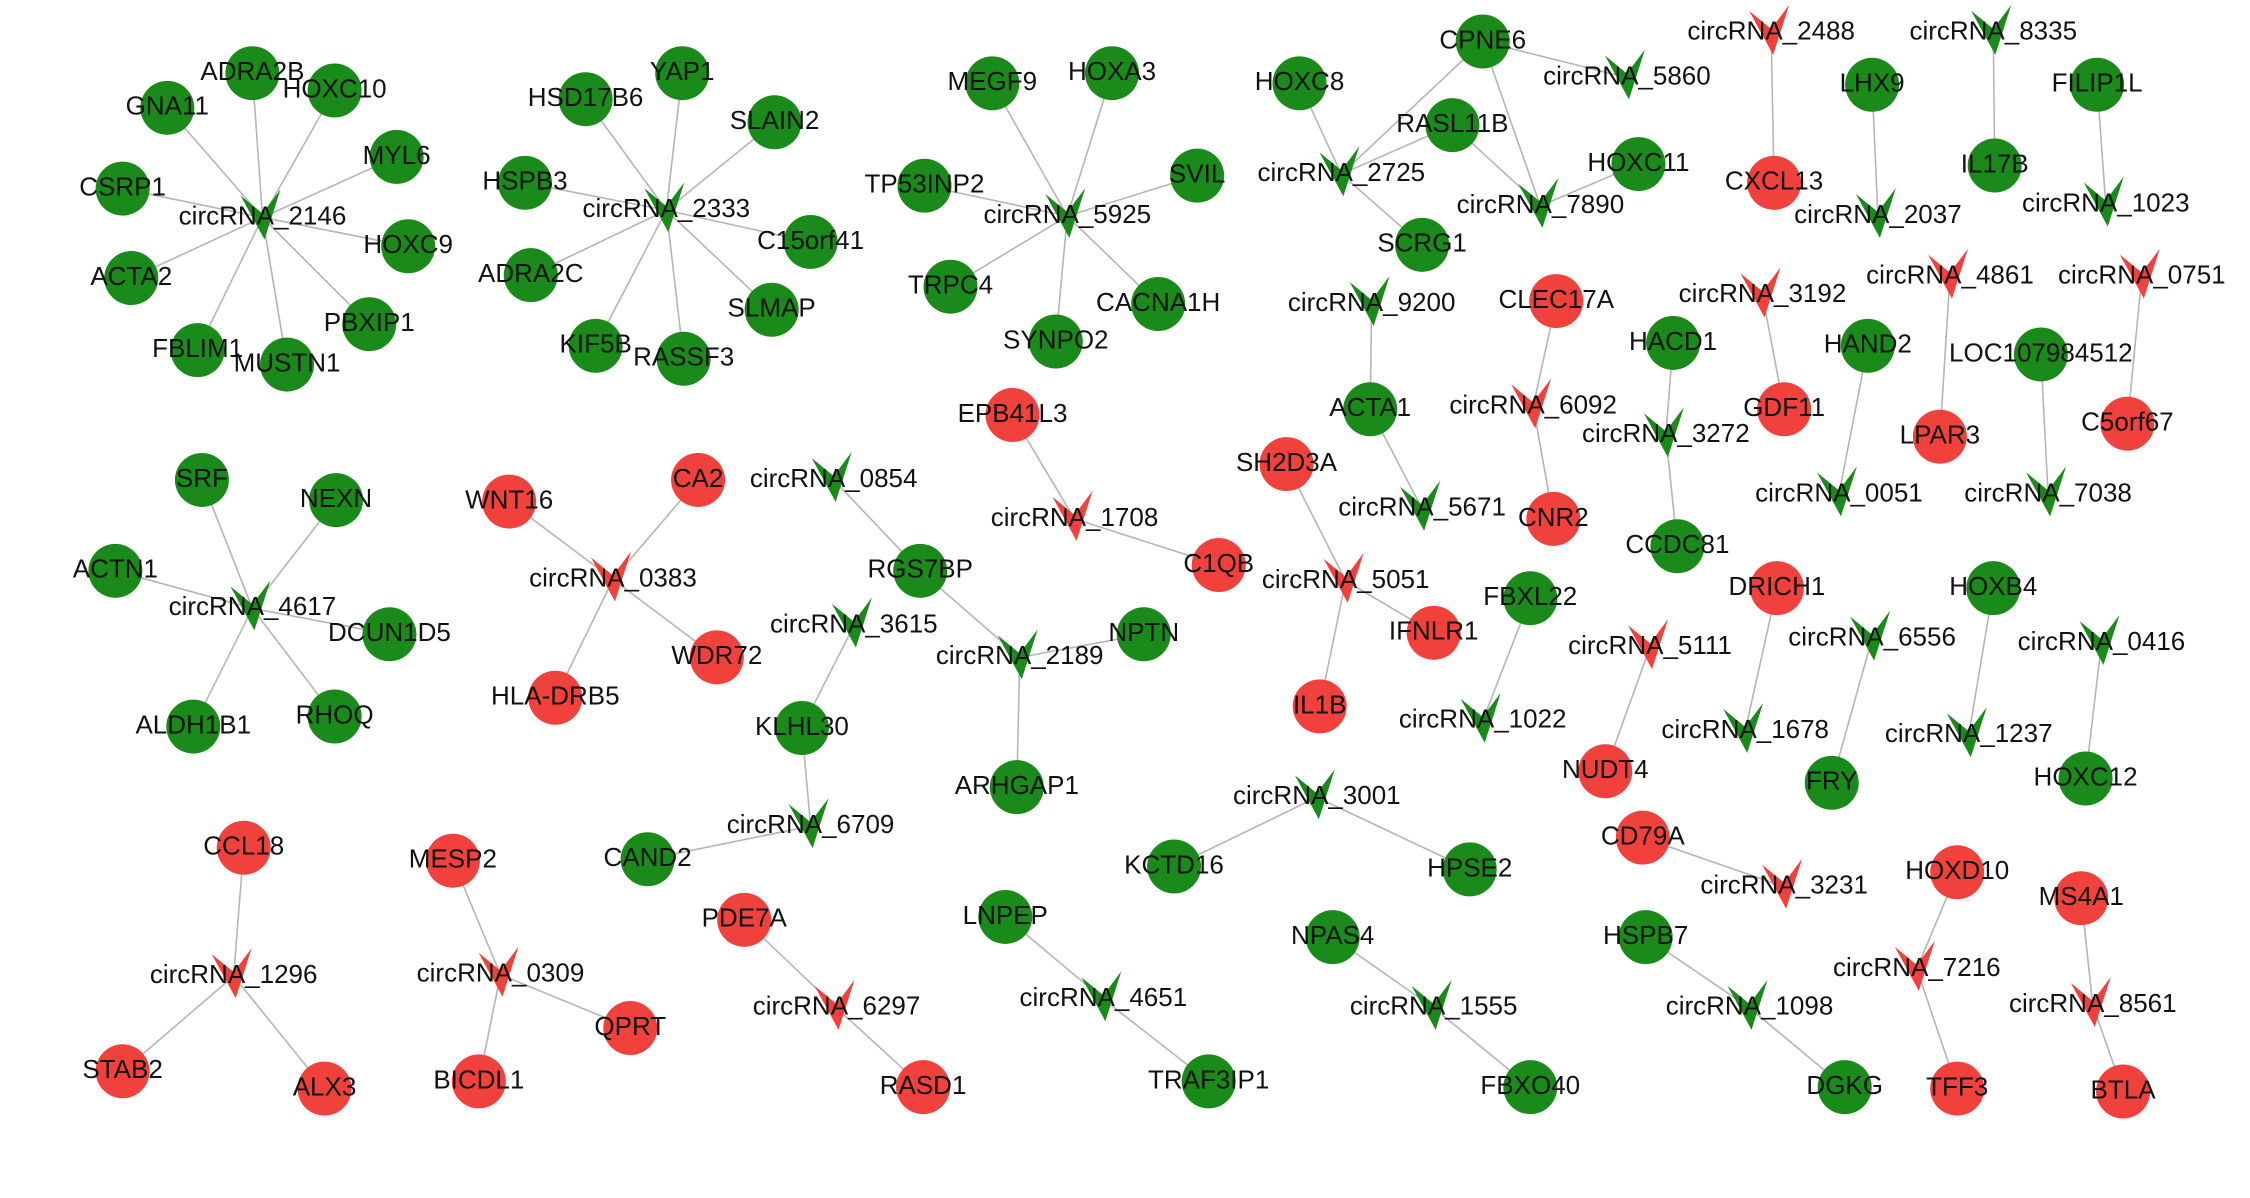 This screenshot has width=2250, height=1198. I want to click on node-label: SH2D3A, so click(1287, 462).